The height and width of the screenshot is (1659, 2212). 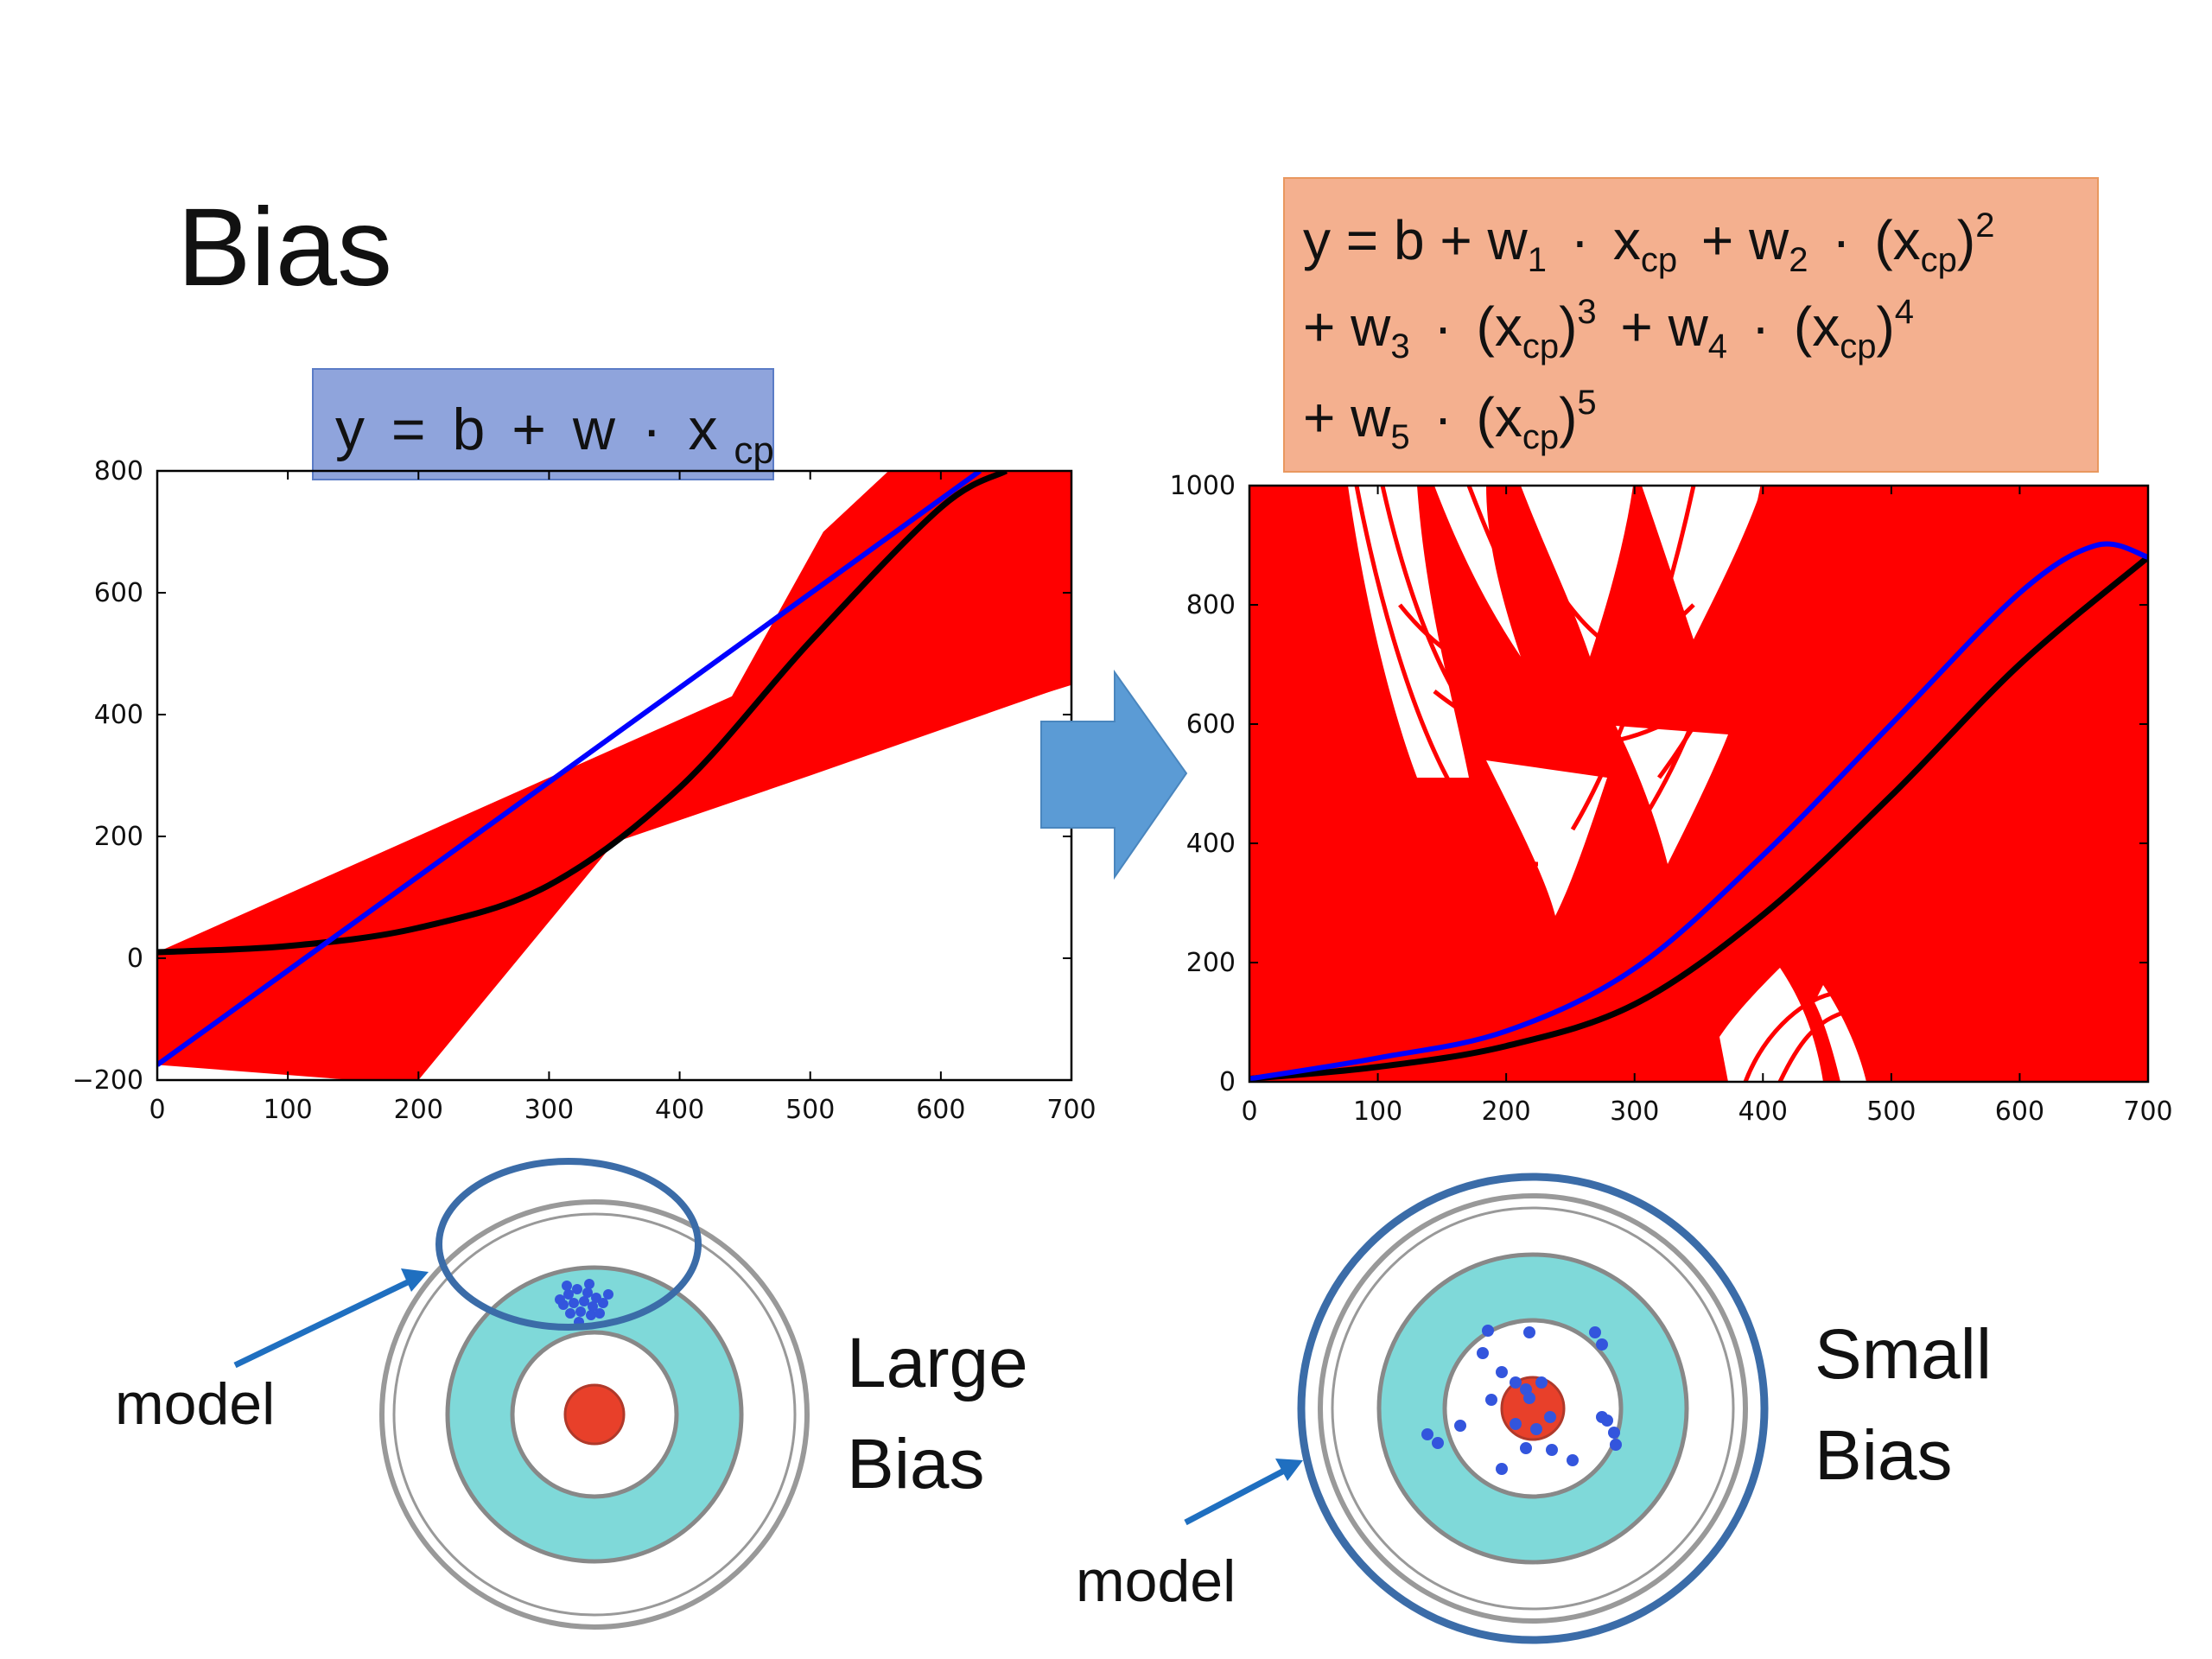 I want to click on right-xtick-label: 100, so click(x=1377, y=1111).